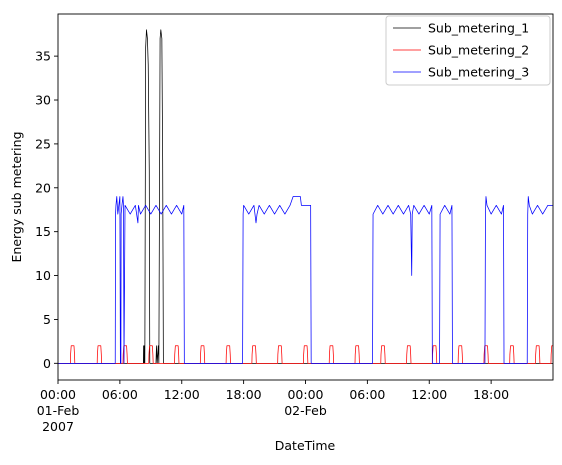 This screenshot has width=562, height=465. I want to click on legend-label-sub-metering-2: Sub_metering_2, so click(478, 50).